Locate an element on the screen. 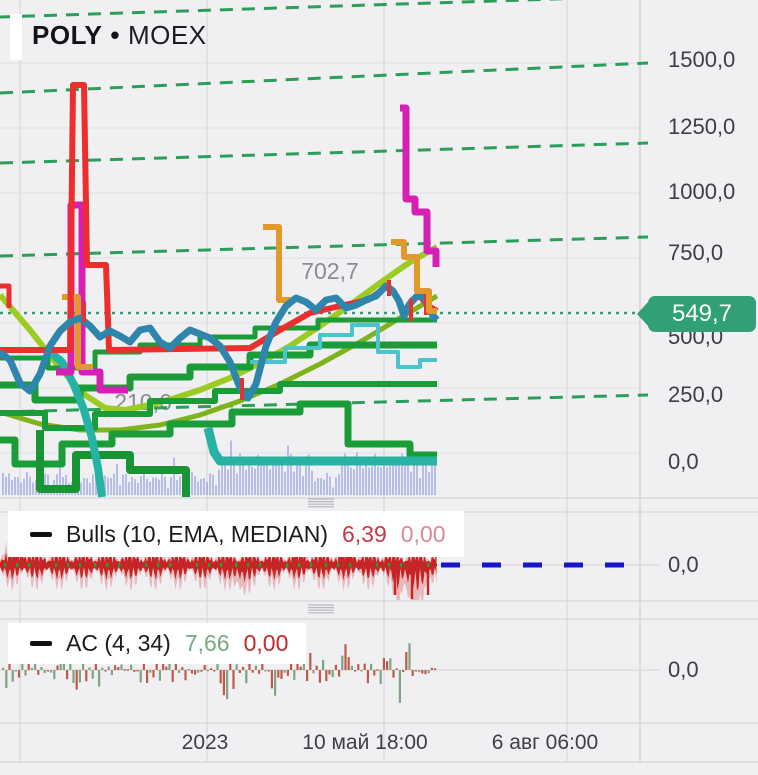 The image size is (758, 775). price-tick-0: 1500,0 is located at coordinates (702, 59).